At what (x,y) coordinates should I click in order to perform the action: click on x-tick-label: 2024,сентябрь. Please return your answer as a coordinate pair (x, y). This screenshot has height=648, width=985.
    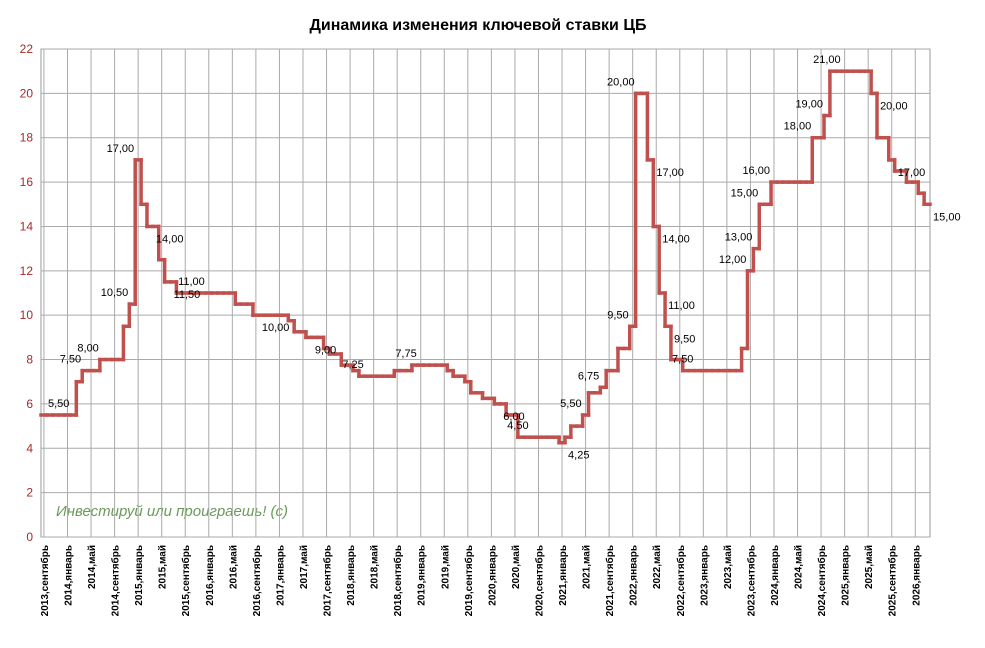
    Looking at the image, I should click on (822, 580).